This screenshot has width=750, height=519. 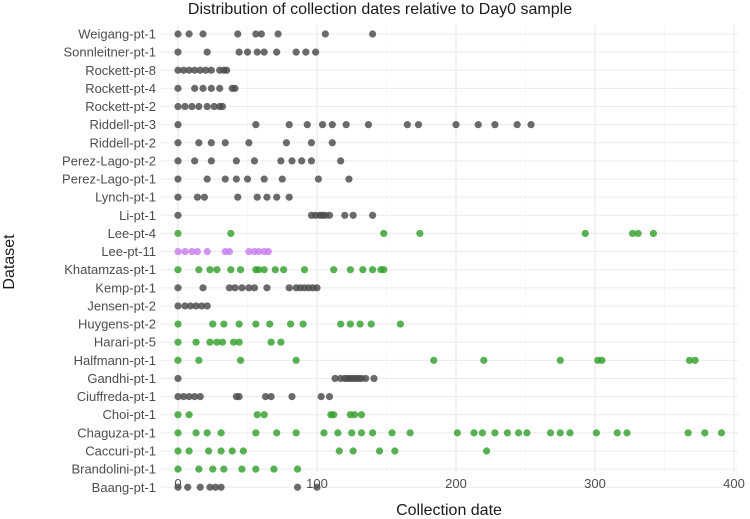 What do you see at coordinates (120, 70) in the screenshot?
I see `y-tick-label: Rockett-pt-8` at bounding box center [120, 70].